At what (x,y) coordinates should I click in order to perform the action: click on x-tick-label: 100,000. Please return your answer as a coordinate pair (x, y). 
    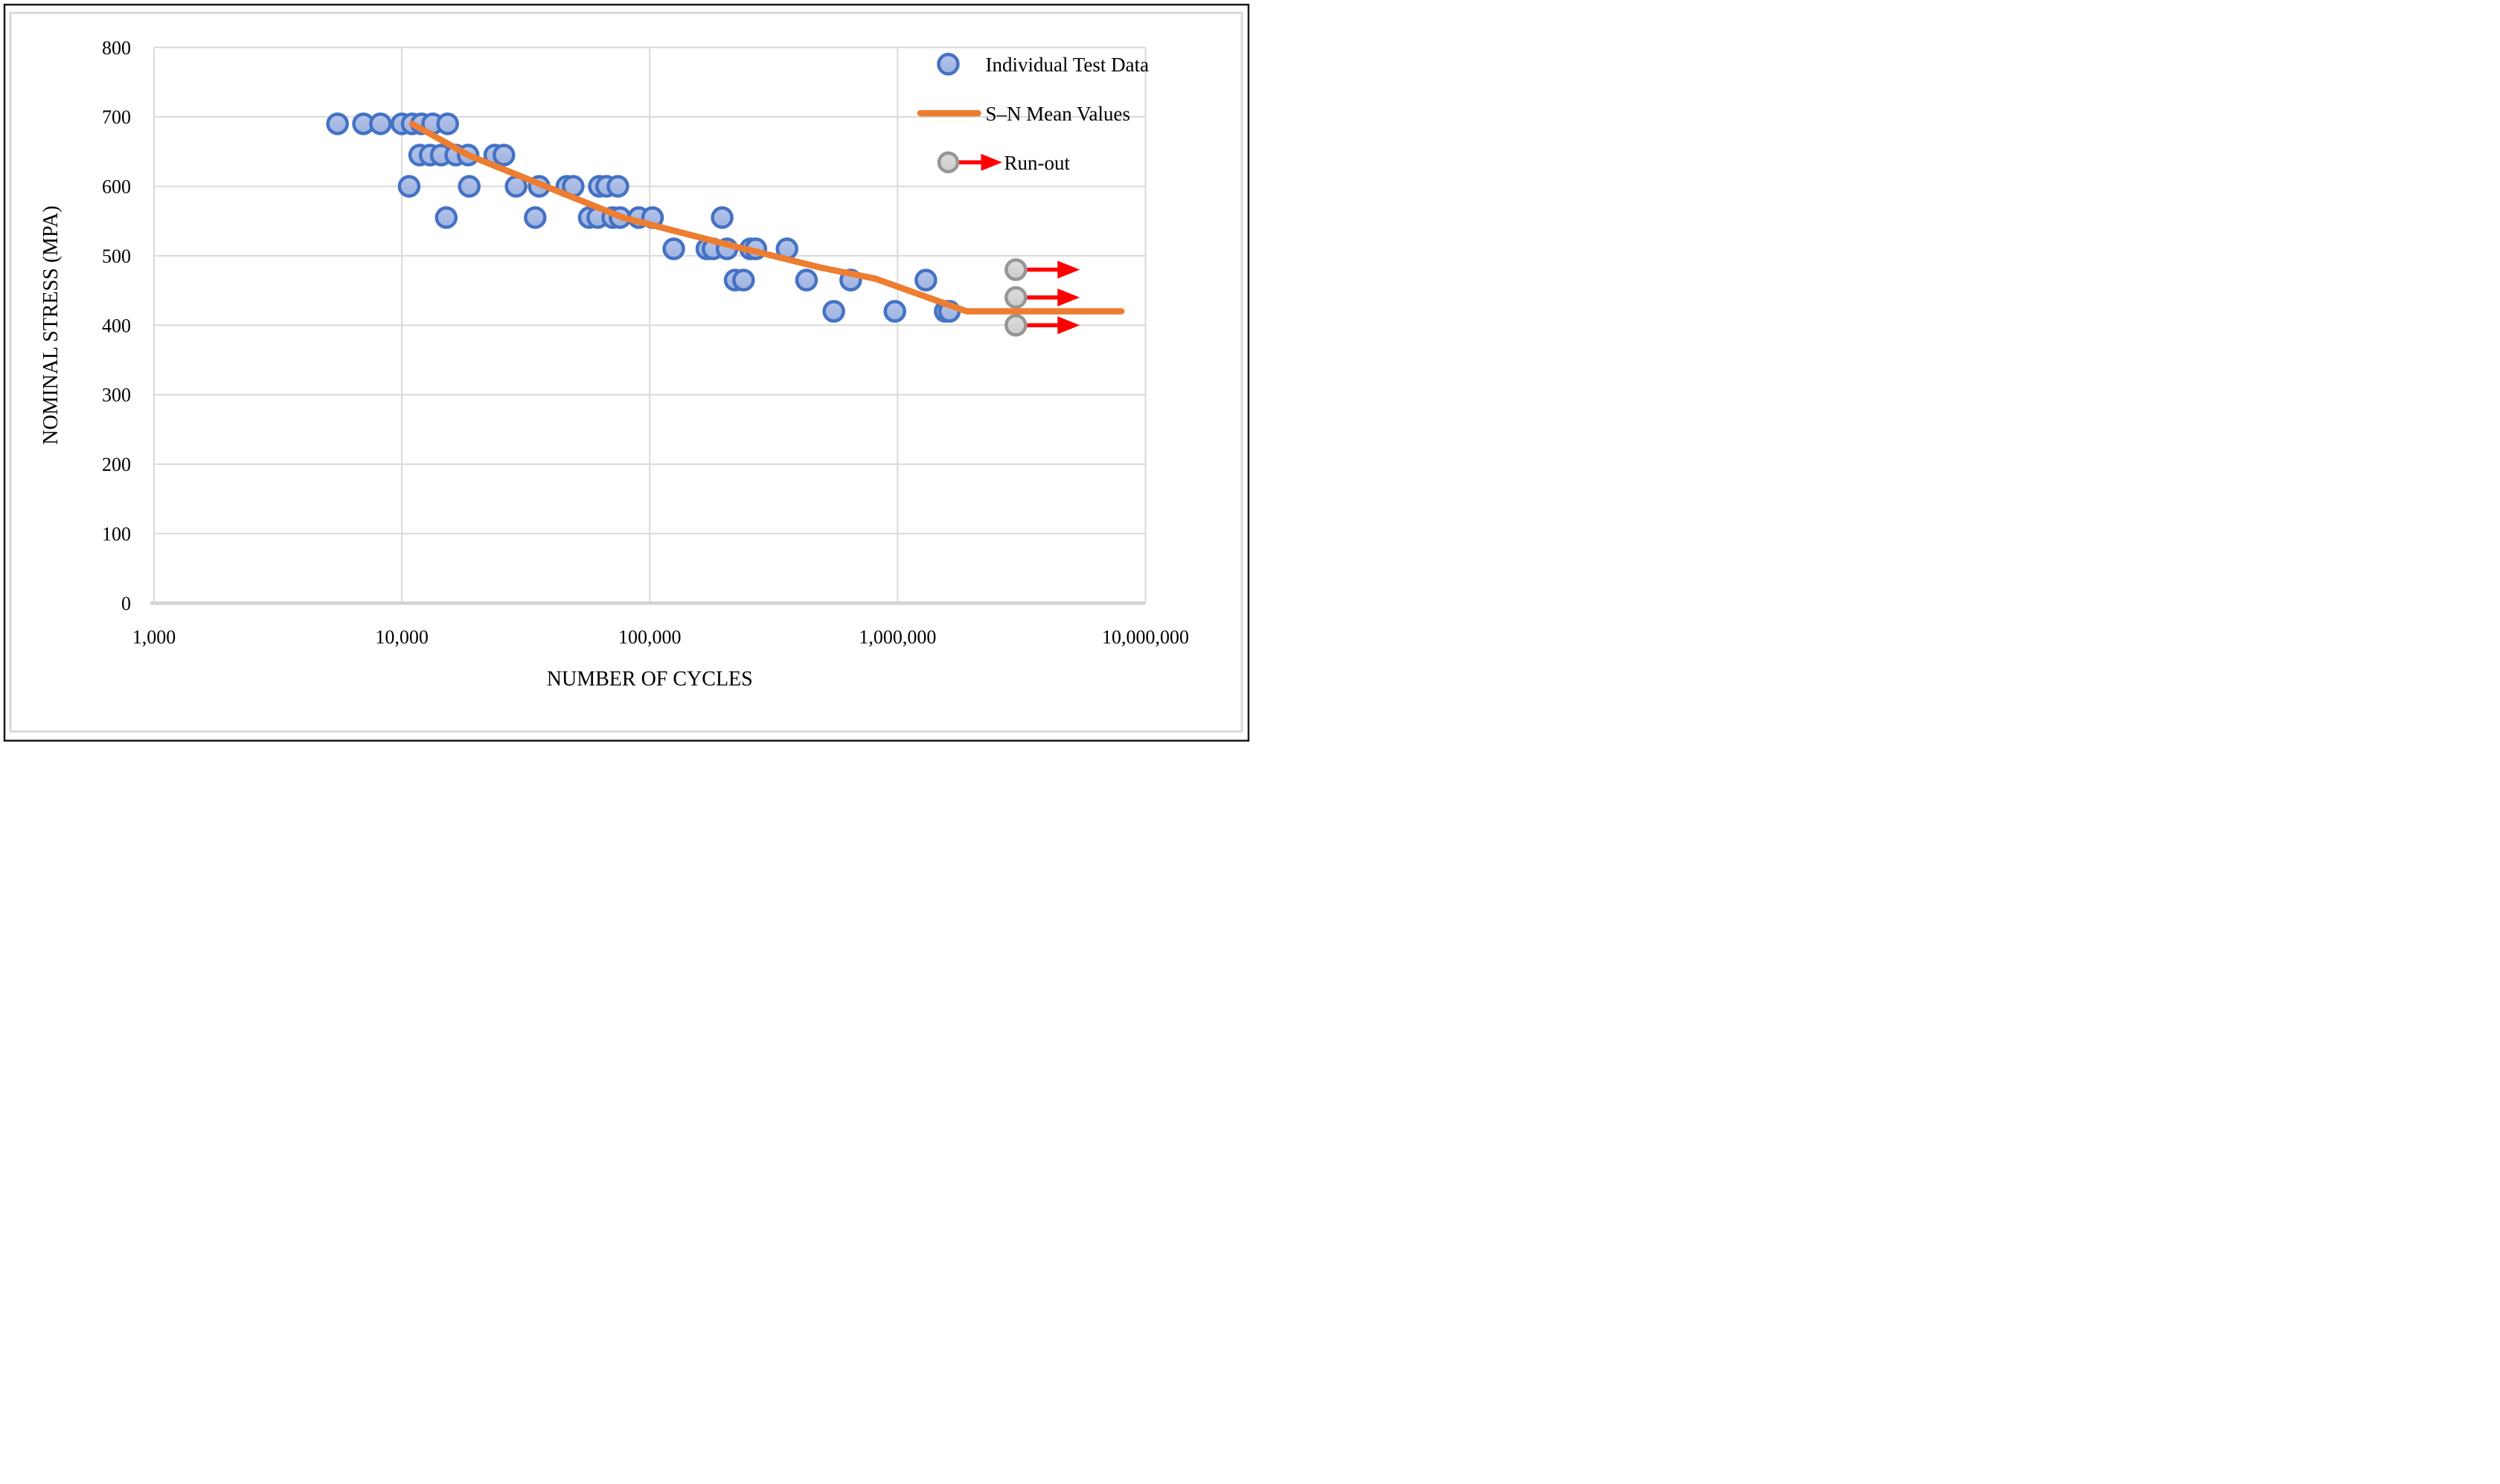
    Looking at the image, I should click on (650, 637).